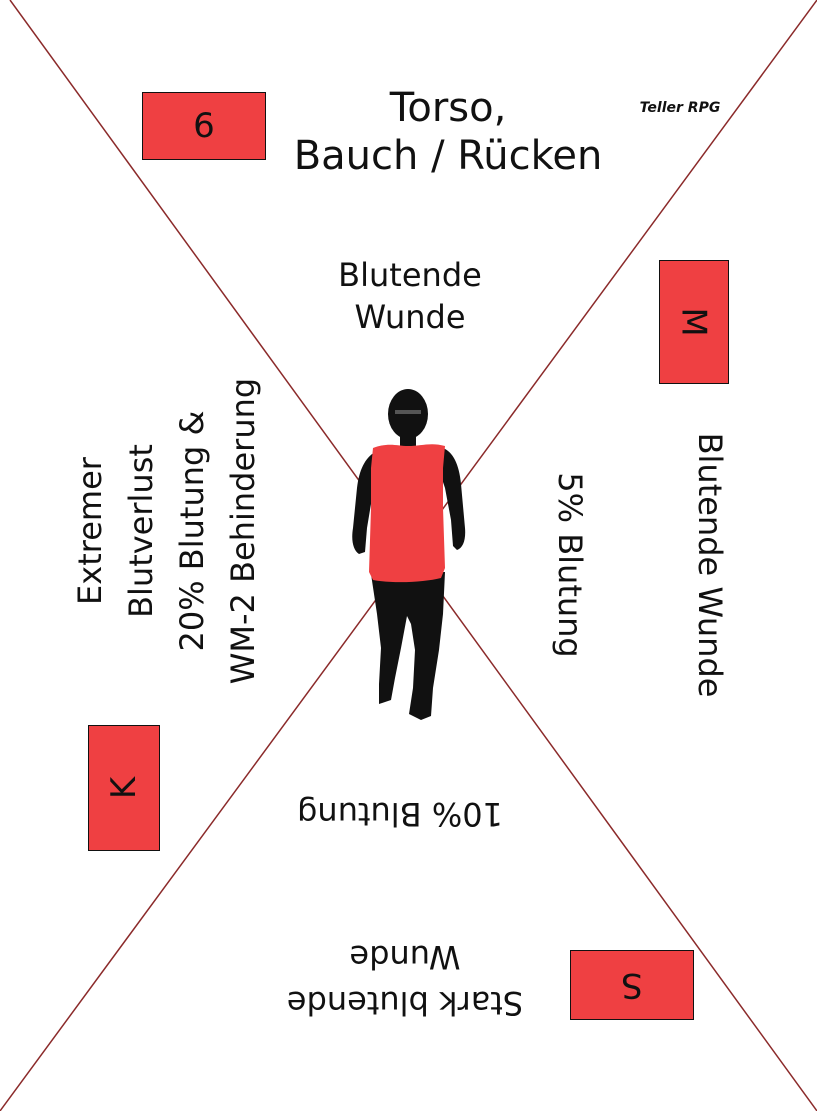 This screenshot has width=817, height=1111. I want to click on right-zone-effect: Blutende Wunde, so click(710, 565).